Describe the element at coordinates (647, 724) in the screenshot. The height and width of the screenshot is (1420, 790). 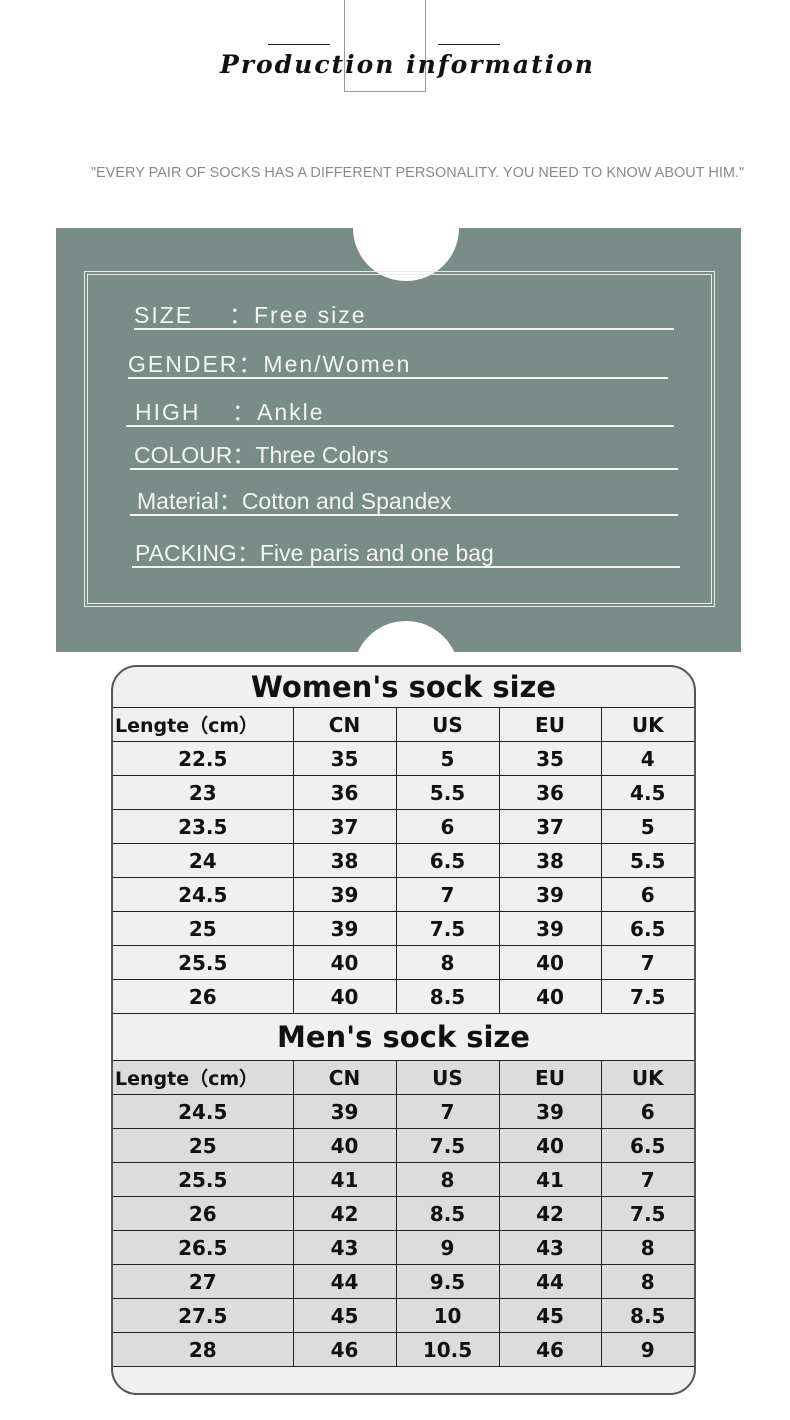
I see `column-header: UK` at that location.